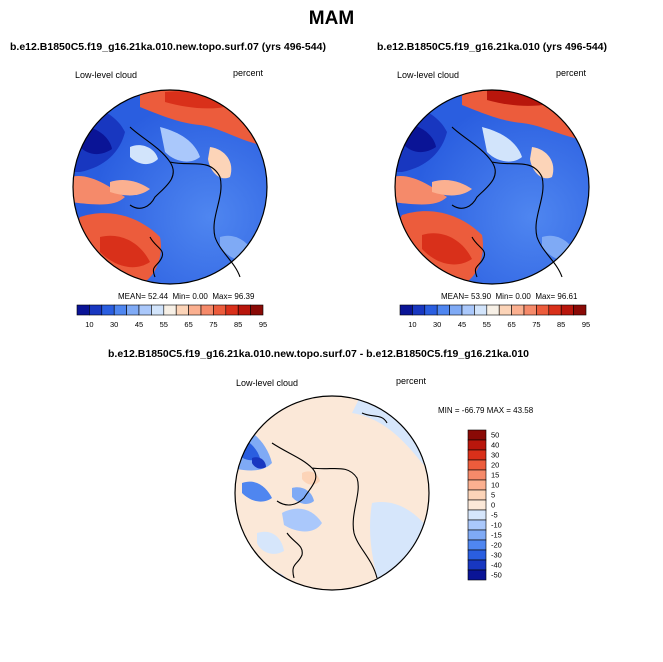  I want to click on panel-2-colorbar: 10 30 45 55 65 75 85 95, so click(494, 316).